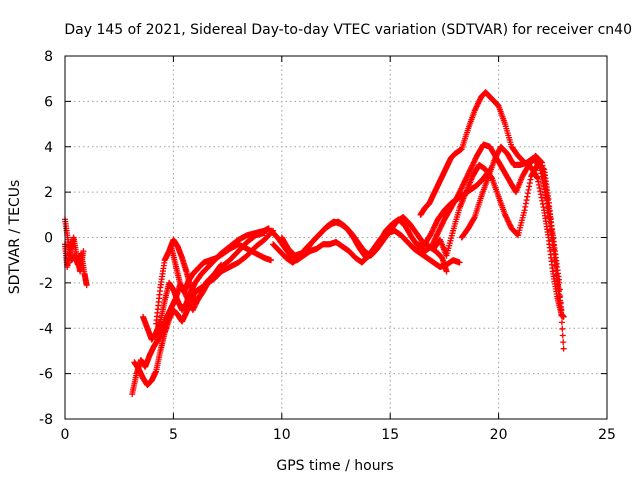  I want to click on y-tick-label: -6, so click(46, 375).